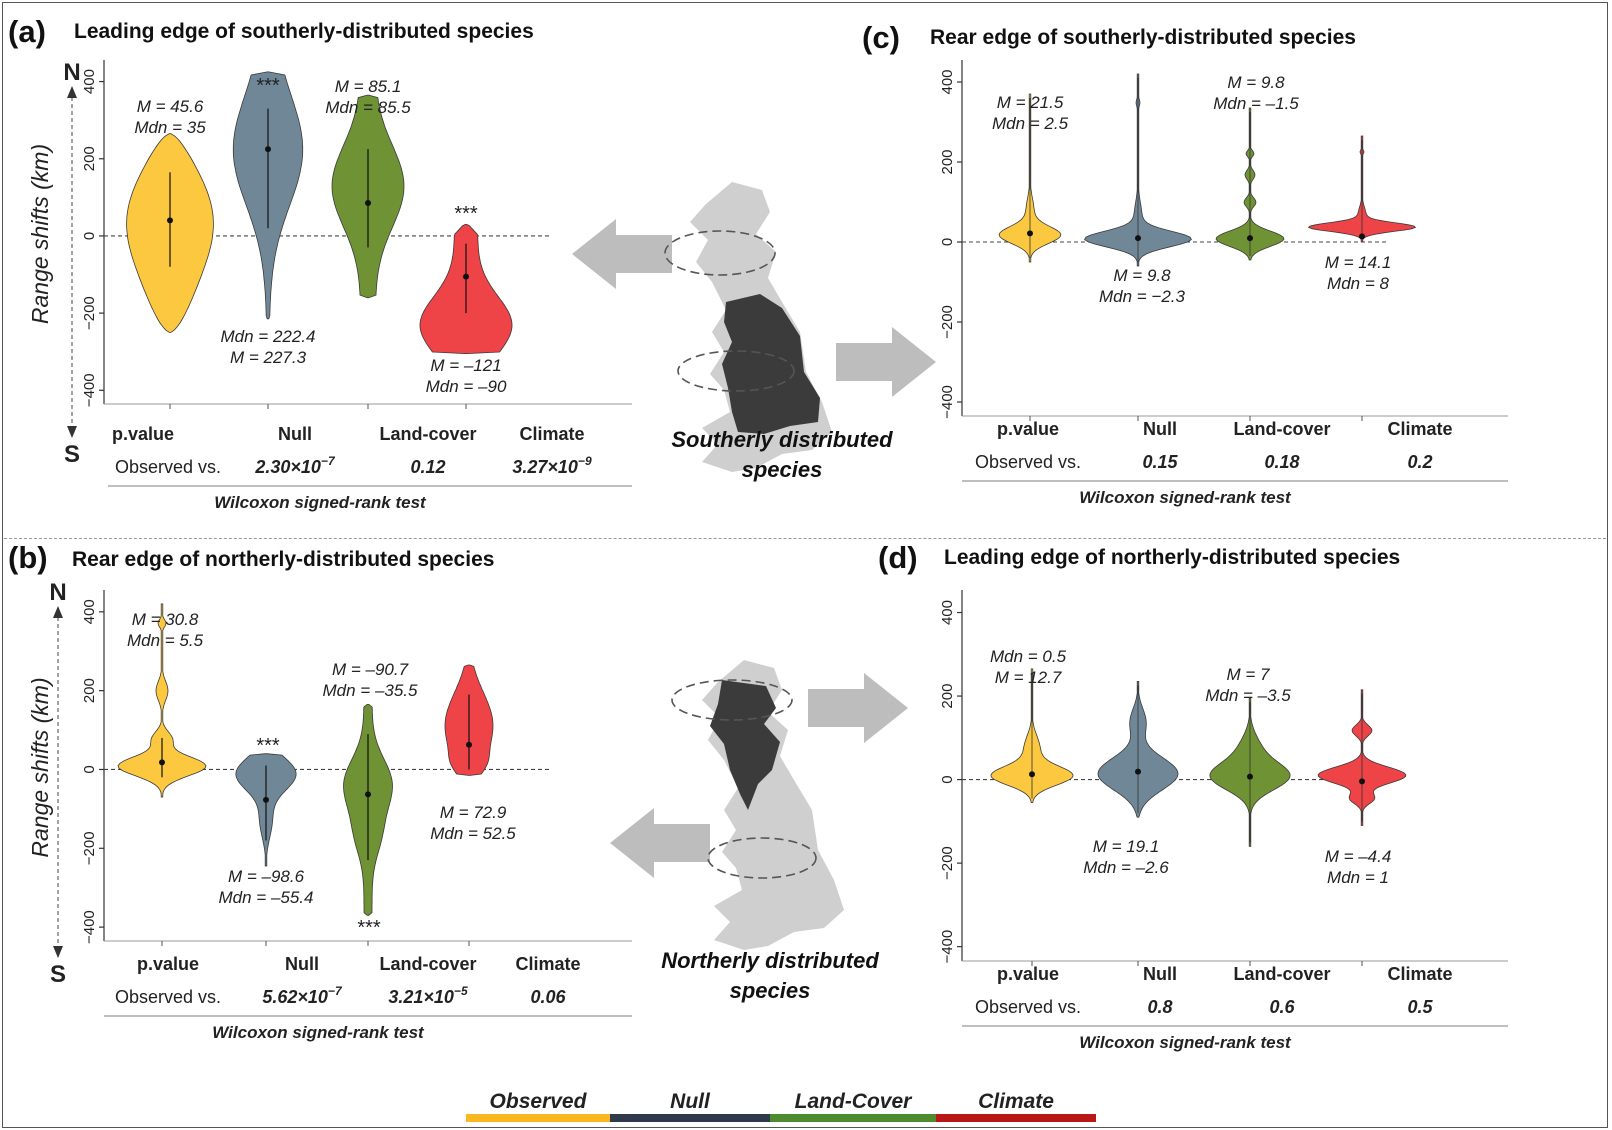 The width and height of the screenshot is (1612, 1130). I want to click on legend-item-null: Null, so click(690, 1105).